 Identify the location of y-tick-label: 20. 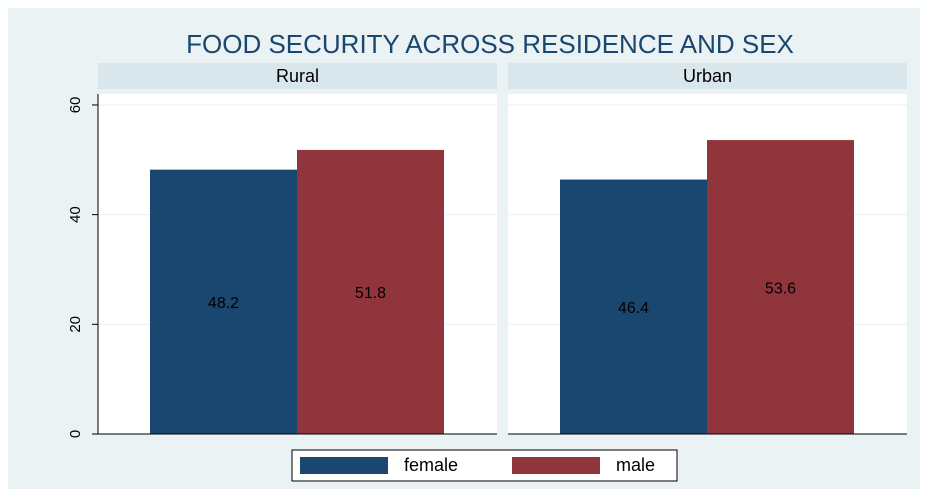
(75, 324).